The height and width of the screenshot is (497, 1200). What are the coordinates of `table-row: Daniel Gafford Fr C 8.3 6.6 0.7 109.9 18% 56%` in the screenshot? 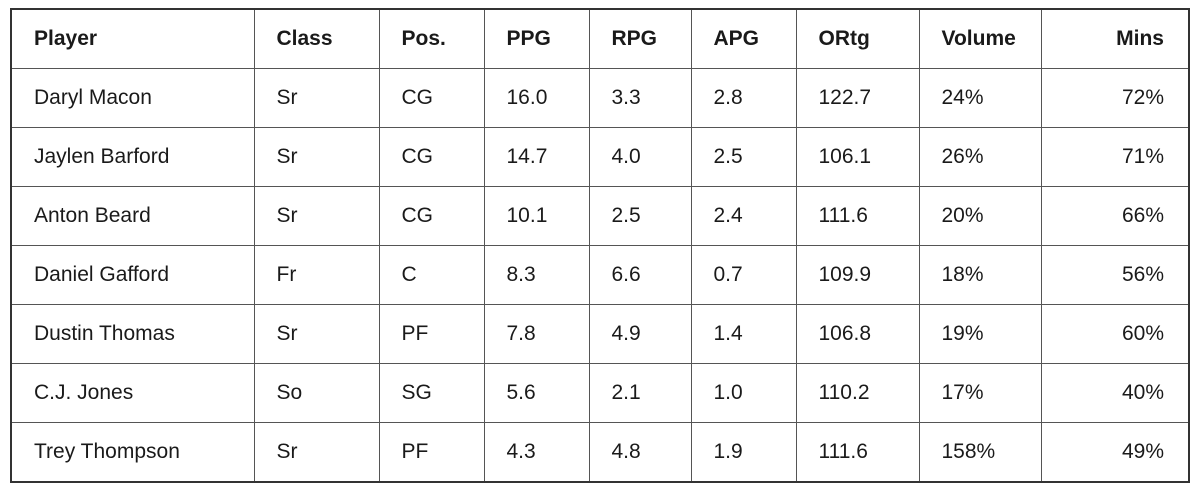 It's located at (600, 275).